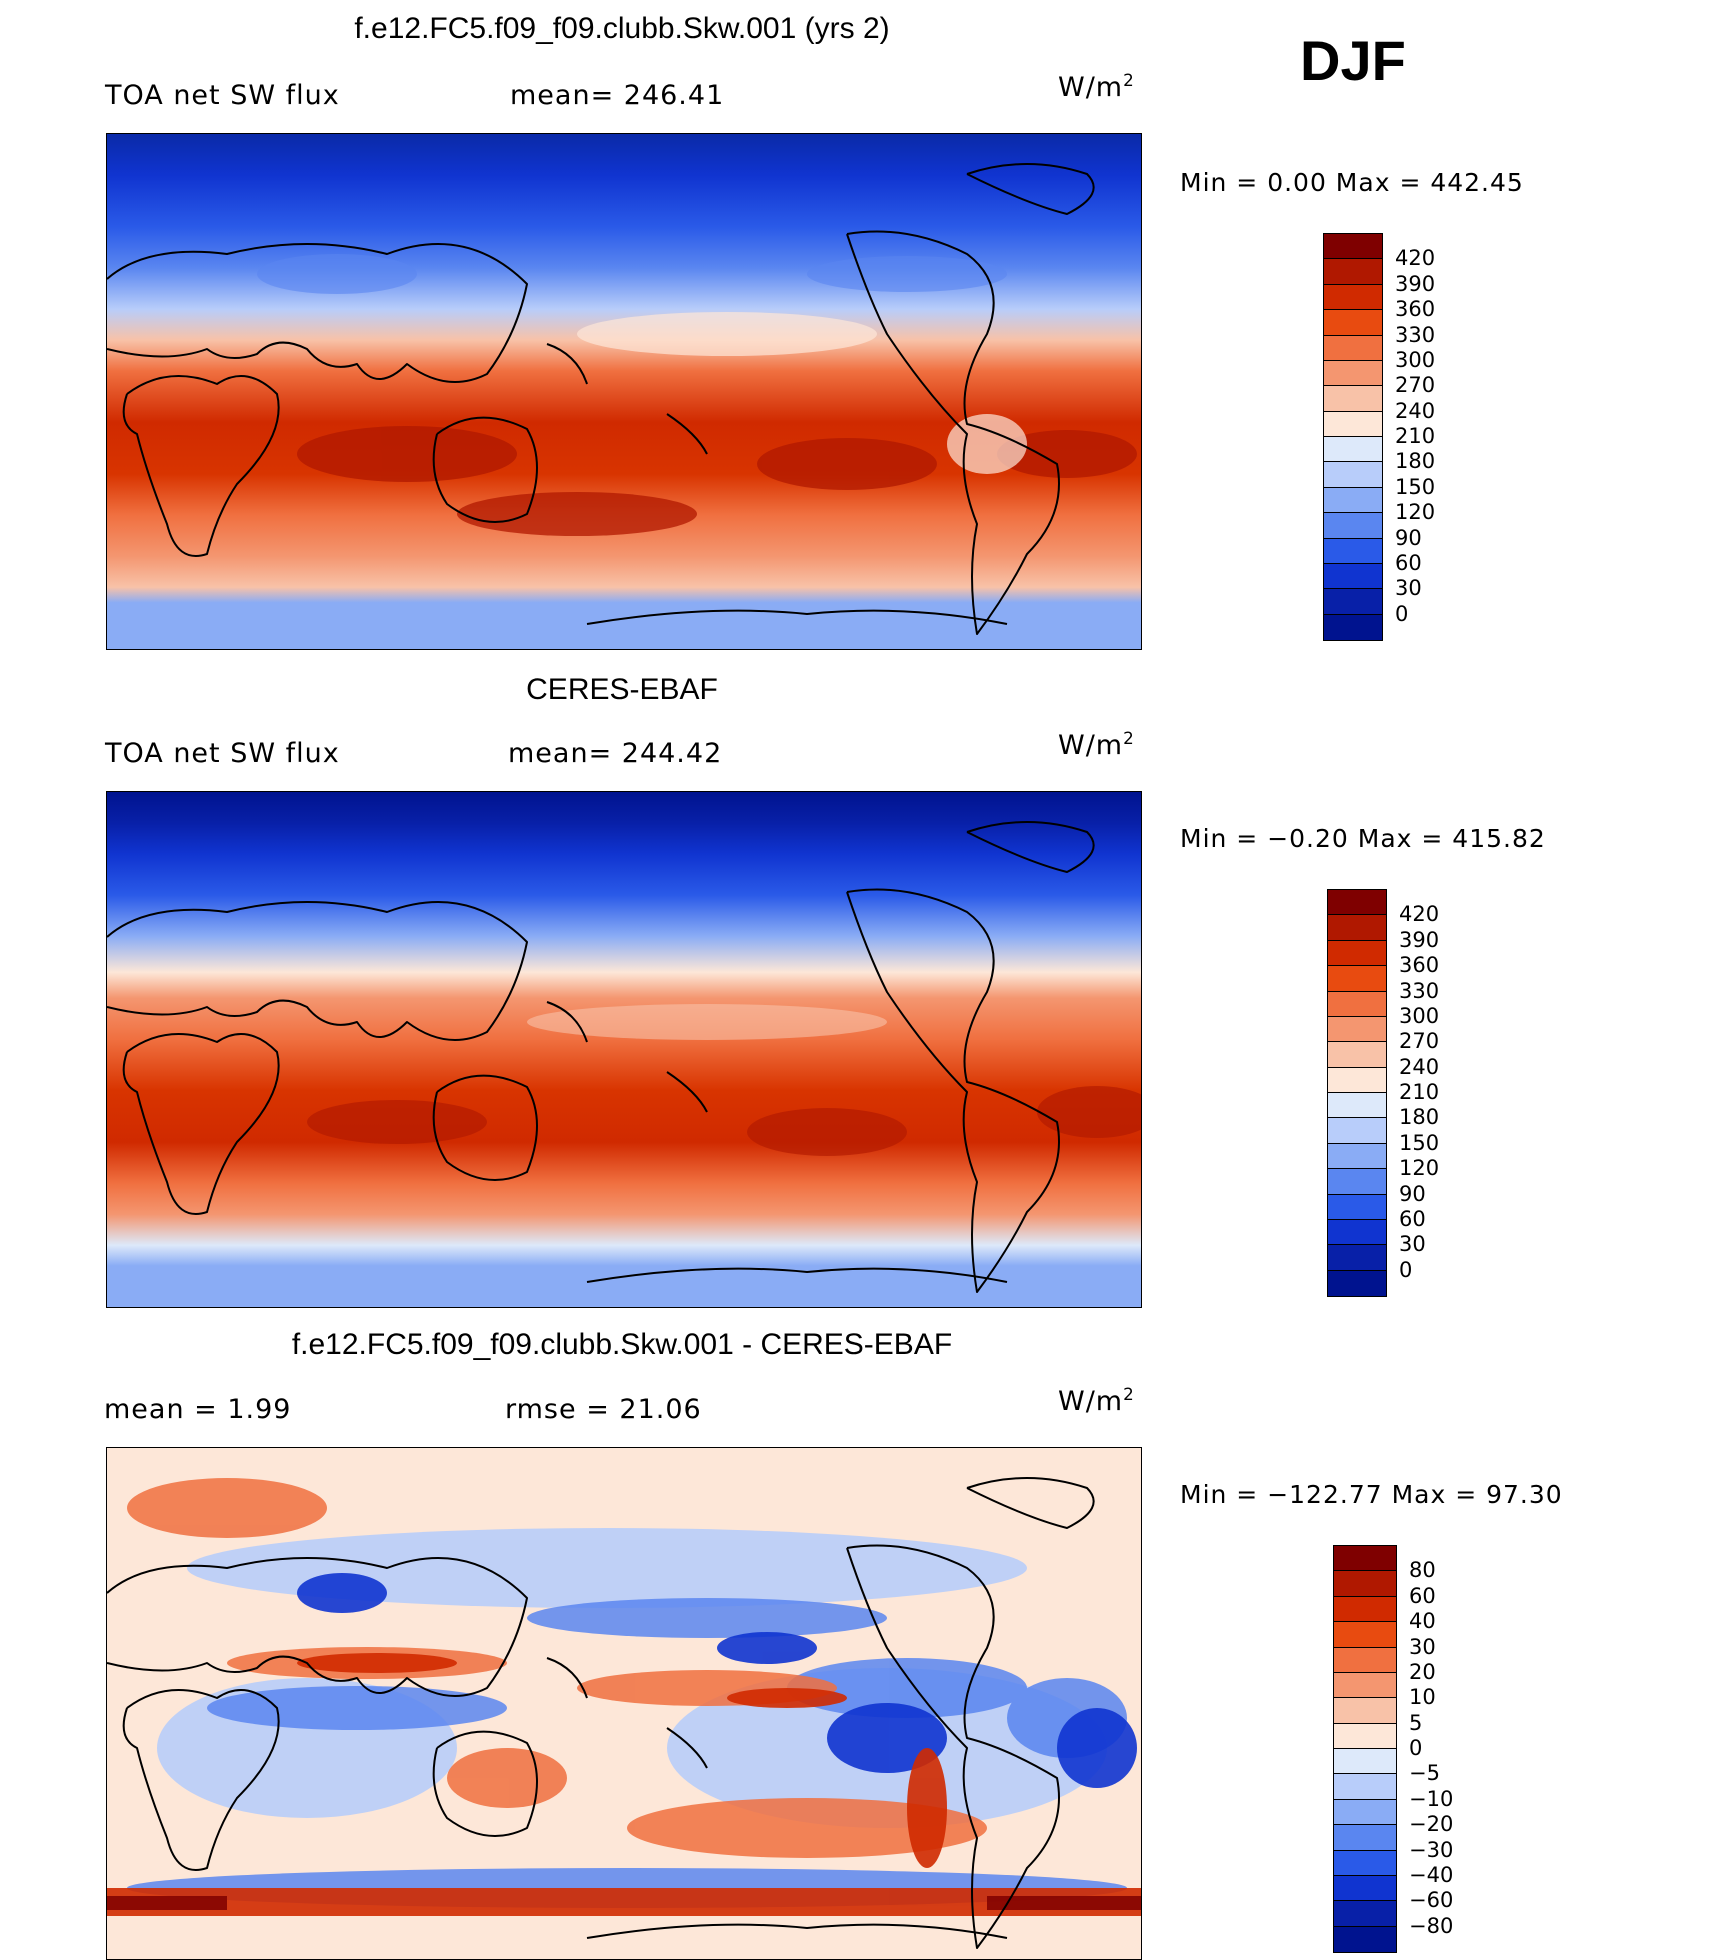 This screenshot has height=1960, width=1710. Describe the element at coordinates (1422, 1697) in the screenshot. I see `colorbar-tick-label: 10` at that location.